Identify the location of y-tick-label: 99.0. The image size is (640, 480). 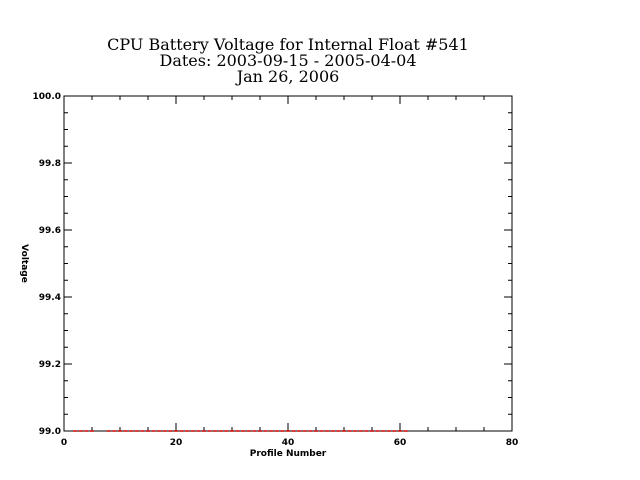
(50, 432).